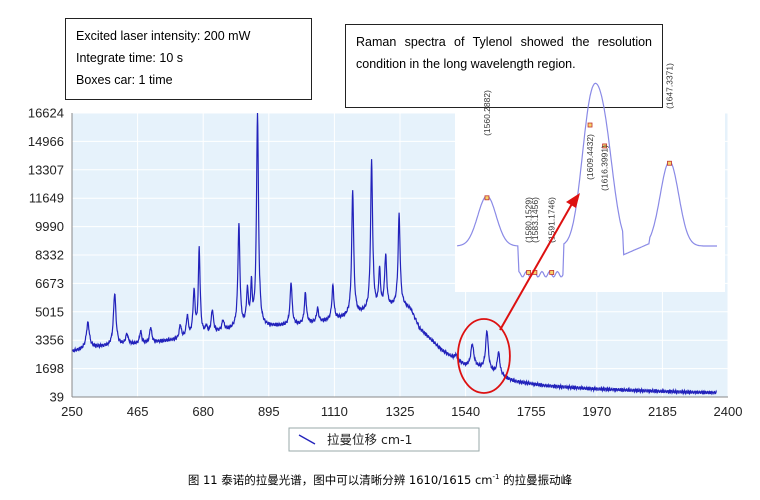 This screenshot has width=760, height=500. Describe the element at coordinates (269, 411) in the screenshot. I see `x-tick-label: 895` at that location.